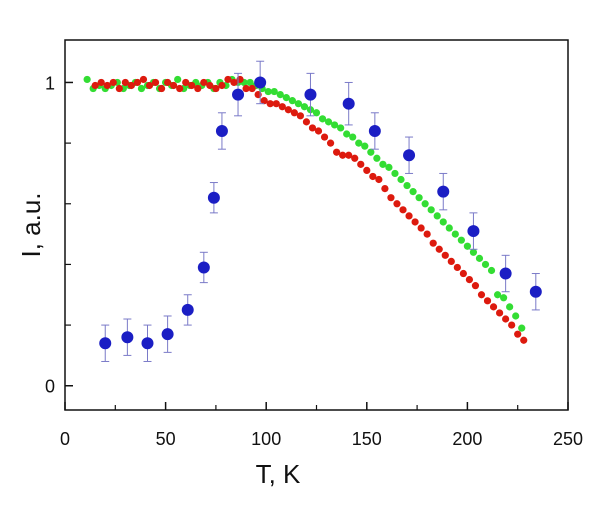 The width and height of the screenshot is (604, 516). Describe the element at coordinates (266, 439) in the screenshot. I see `x-tick-label: 100` at that location.